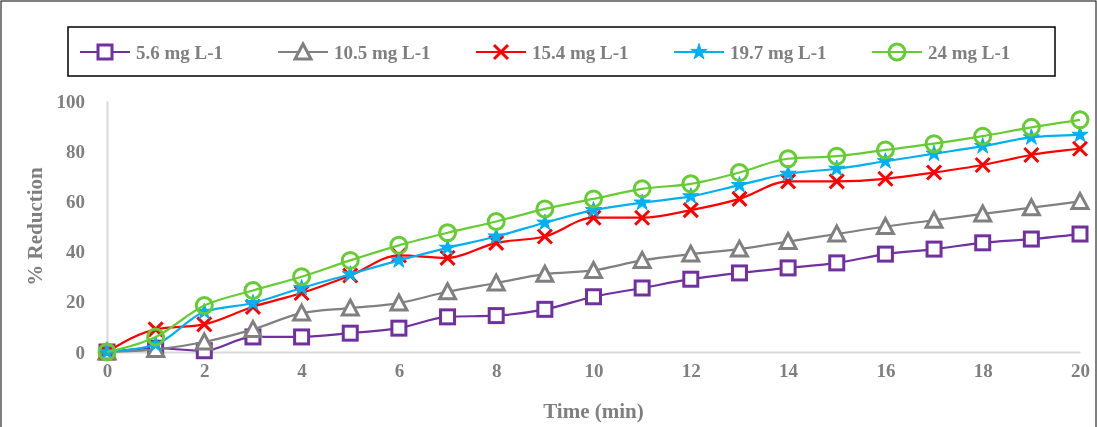 The width and height of the screenshot is (1097, 427). Describe the element at coordinates (886, 371) in the screenshot. I see `x-tick-label: 16` at that location.